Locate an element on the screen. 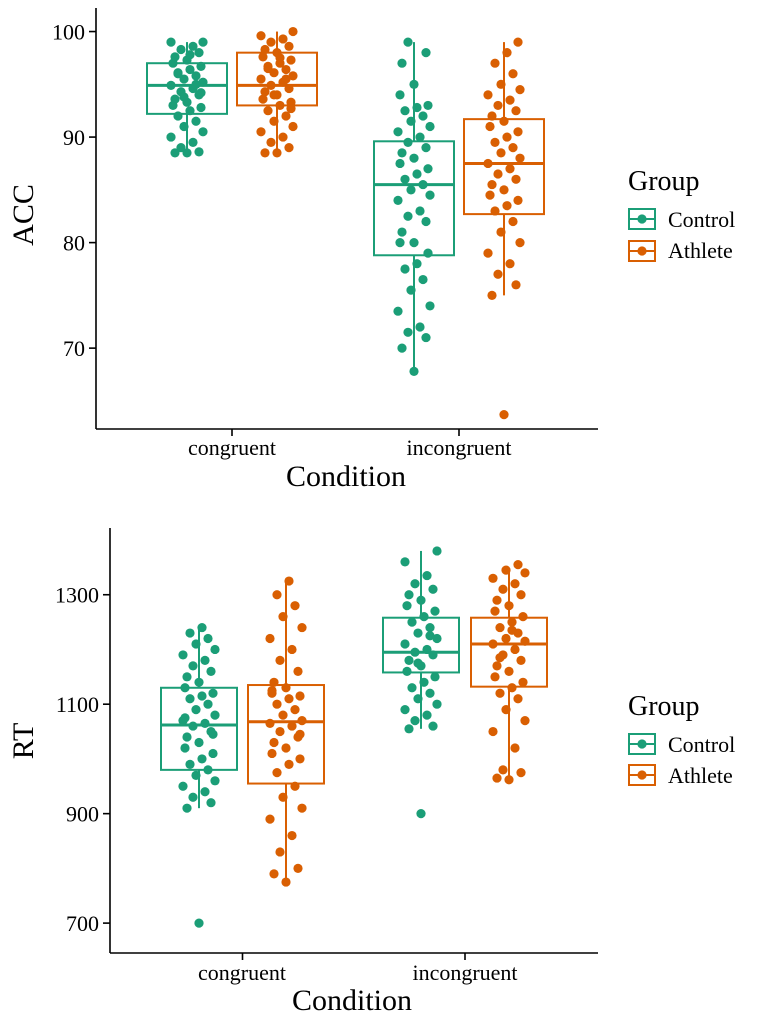  acc-x-axis-title: Condition is located at coordinates (346, 476).